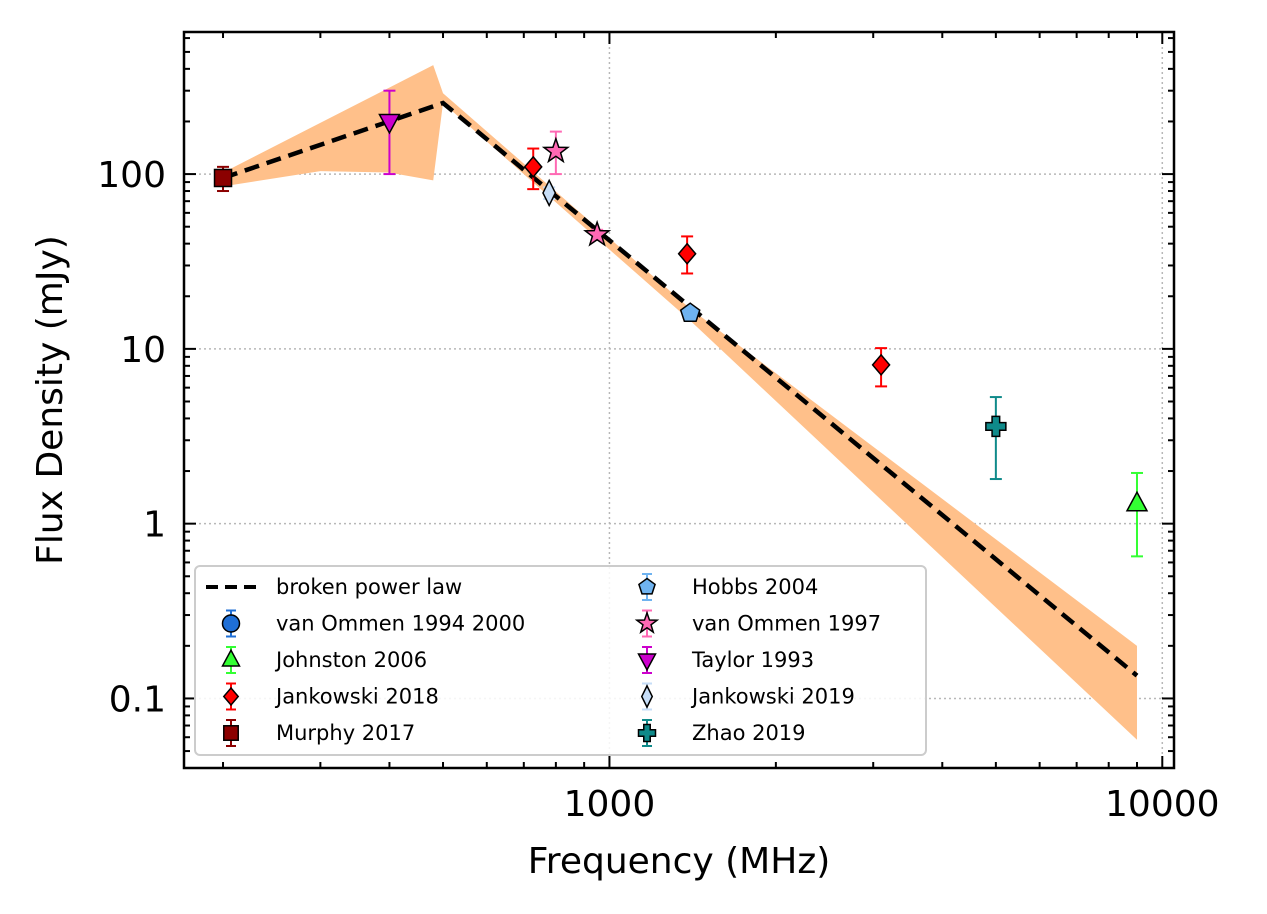 Image resolution: width=1267 pixels, height=914 pixels. I want to click on legend-label: van Ommen 1997, so click(786, 624).